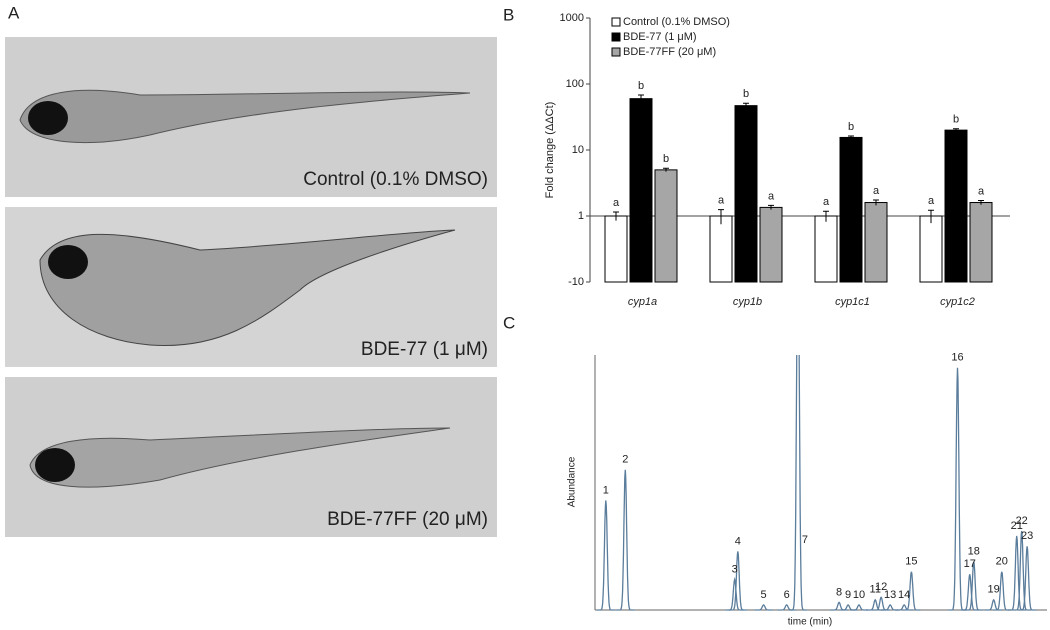  What do you see at coordinates (660, 37) in the screenshot?
I see `legend-label: BDE-77 (1 μM)` at bounding box center [660, 37].